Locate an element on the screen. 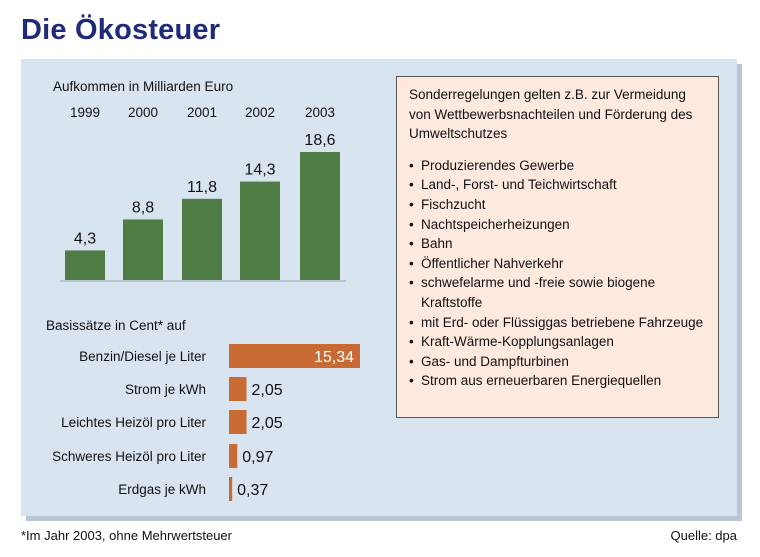 The width and height of the screenshot is (760, 557). rate-value-label: 15,34 is located at coordinates (334, 357).